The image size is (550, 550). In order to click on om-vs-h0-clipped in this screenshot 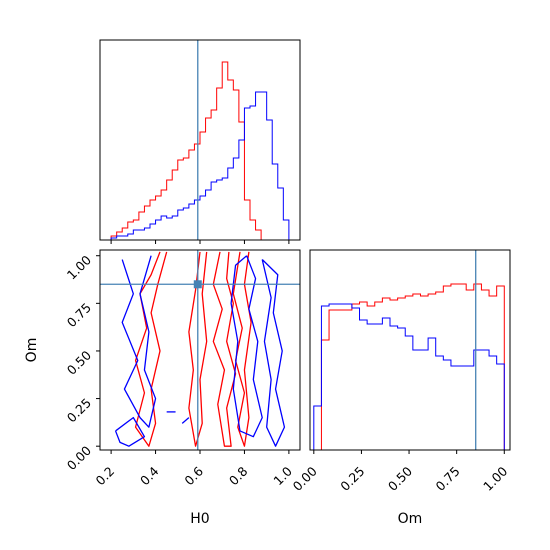, I will do `click(200, 350)`.